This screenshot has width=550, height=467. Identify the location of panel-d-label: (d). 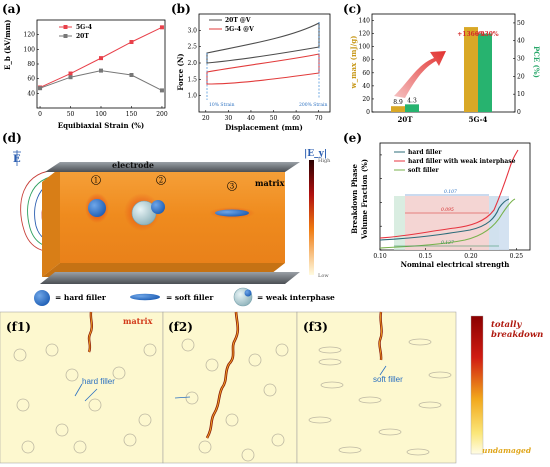
(12, 138).